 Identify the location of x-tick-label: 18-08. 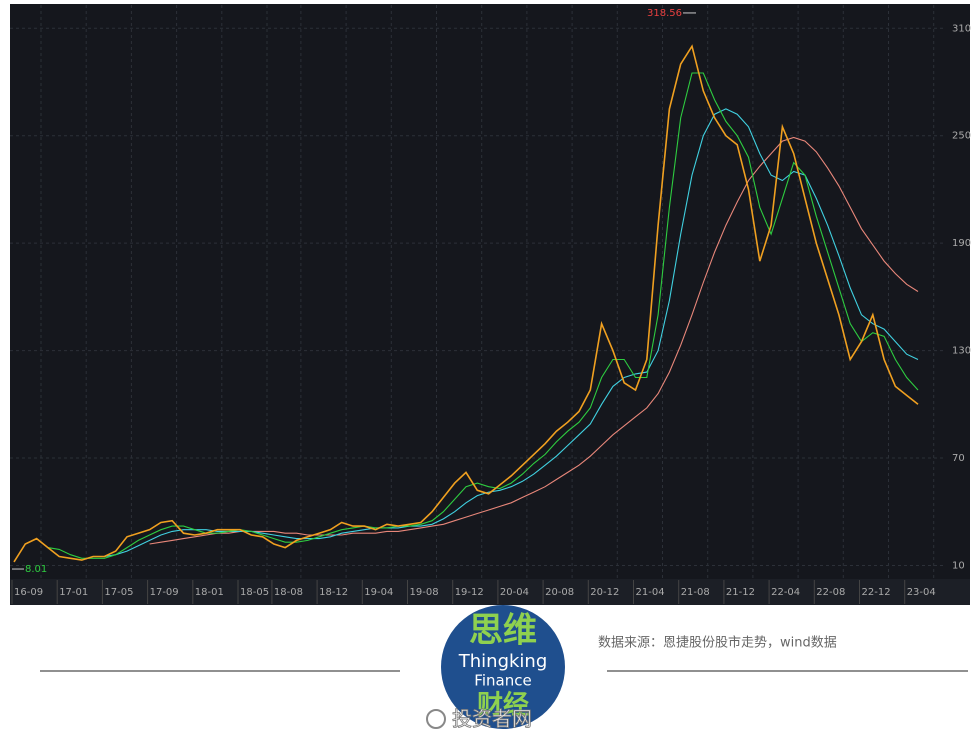
(288, 592).